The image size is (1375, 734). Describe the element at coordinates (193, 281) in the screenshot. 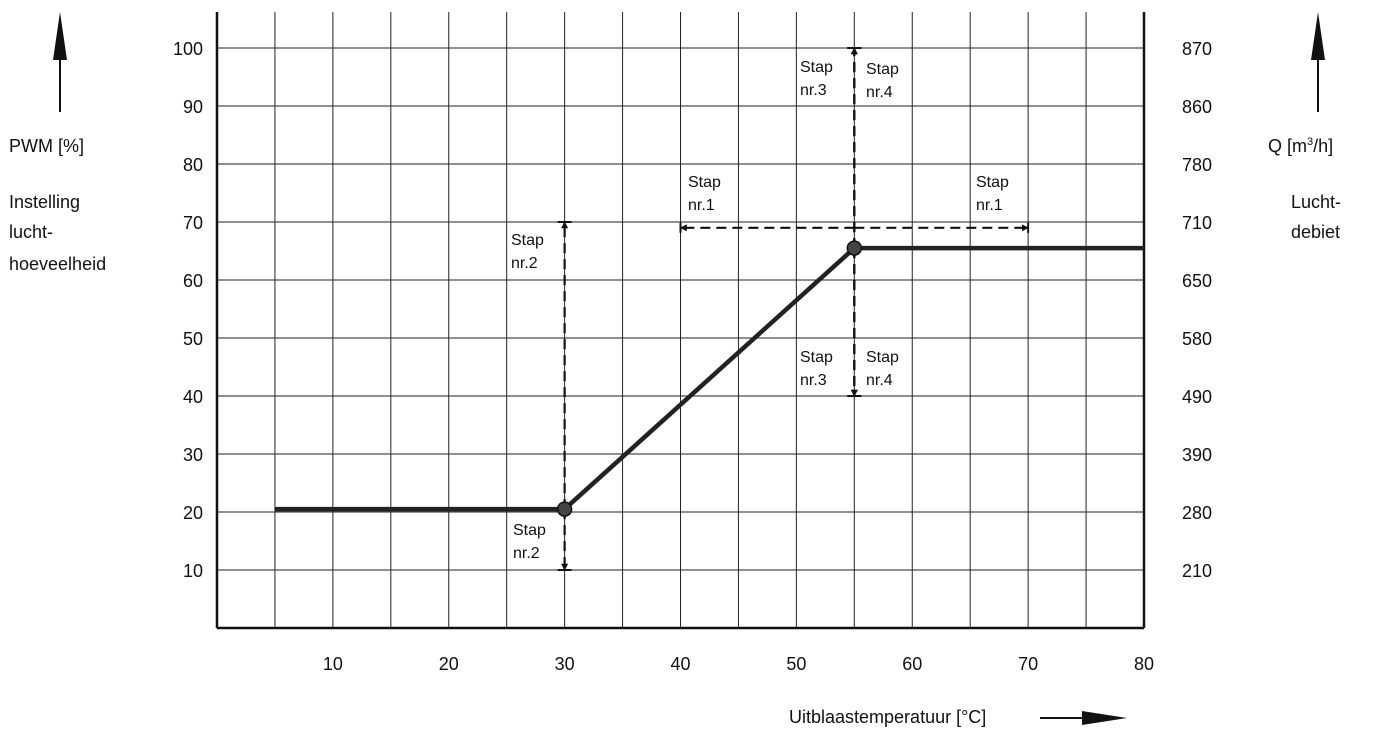

I see `y-tick-label-left: 60` at that location.